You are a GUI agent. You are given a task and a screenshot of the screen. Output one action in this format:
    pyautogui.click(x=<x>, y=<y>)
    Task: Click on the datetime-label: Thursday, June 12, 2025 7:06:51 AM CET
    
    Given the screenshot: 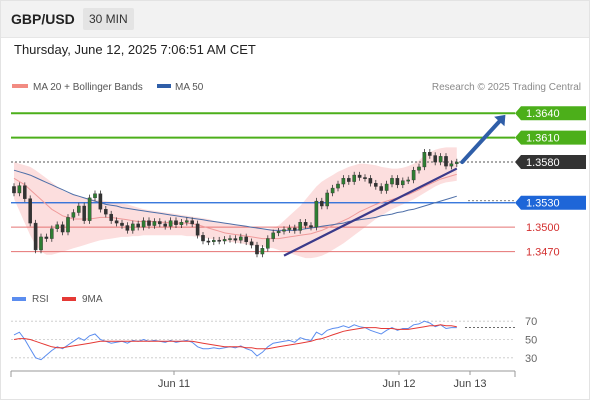 What is the action you would take?
    pyautogui.click(x=135, y=49)
    